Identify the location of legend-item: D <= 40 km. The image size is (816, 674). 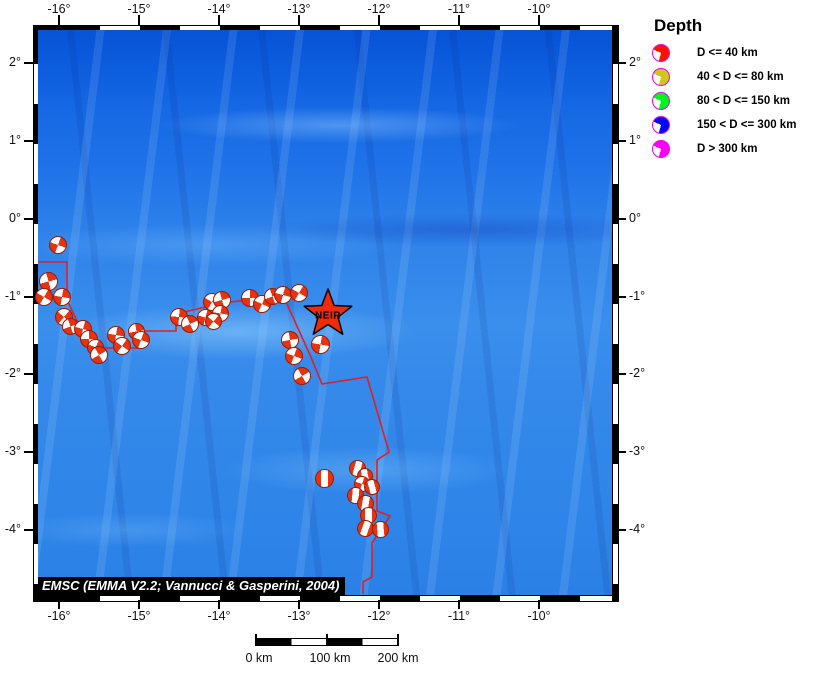
(733, 53).